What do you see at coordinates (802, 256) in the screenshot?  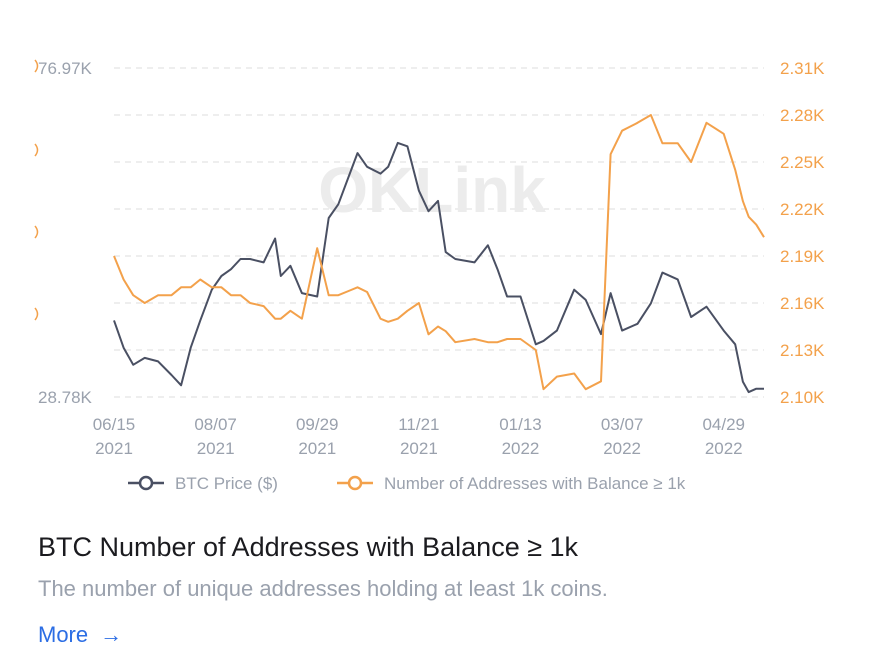 I see `right-axis-tick-label: 2.19K` at bounding box center [802, 256].